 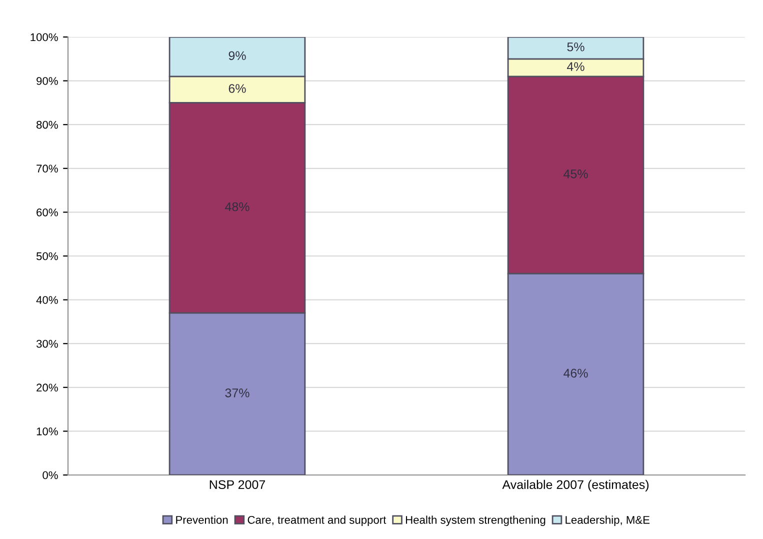 What do you see at coordinates (237, 55) in the screenshot?
I see `data-label: 9%` at bounding box center [237, 55].